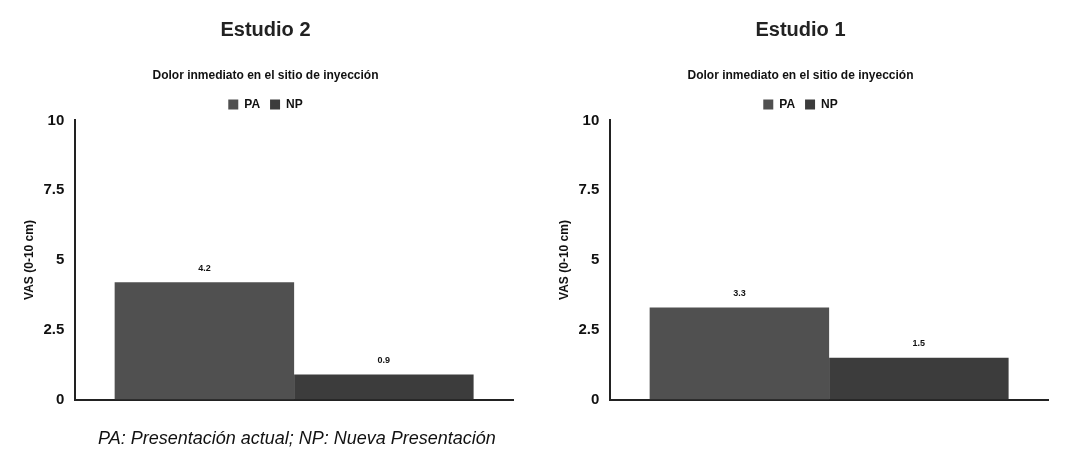 Image resolution: width=1076 pixels, height=466 pixels. What do you see at coordinates (297, 438) in the screenshot?
I see `text: PA: Presentación actual; NP: Nueva Presentación` at bounding box center [297, 438].